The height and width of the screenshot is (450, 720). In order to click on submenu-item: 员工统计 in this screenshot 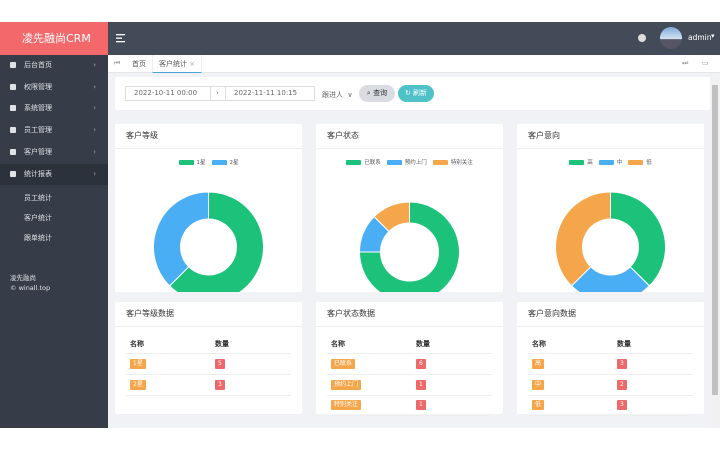, I will do `click(38, 198)`.